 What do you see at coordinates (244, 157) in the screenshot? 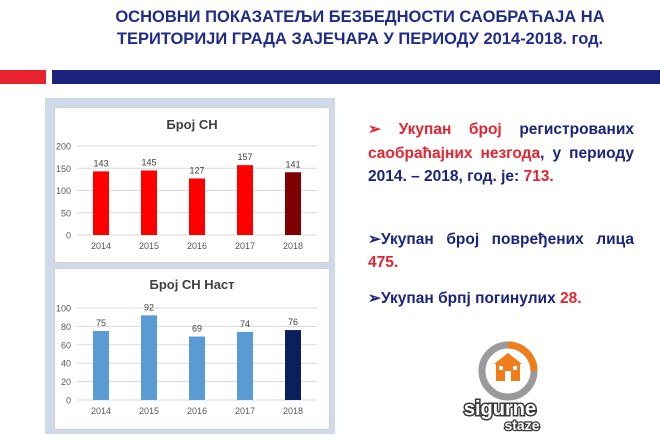
I see `data-label: 157` at bounding box center [244, 157].